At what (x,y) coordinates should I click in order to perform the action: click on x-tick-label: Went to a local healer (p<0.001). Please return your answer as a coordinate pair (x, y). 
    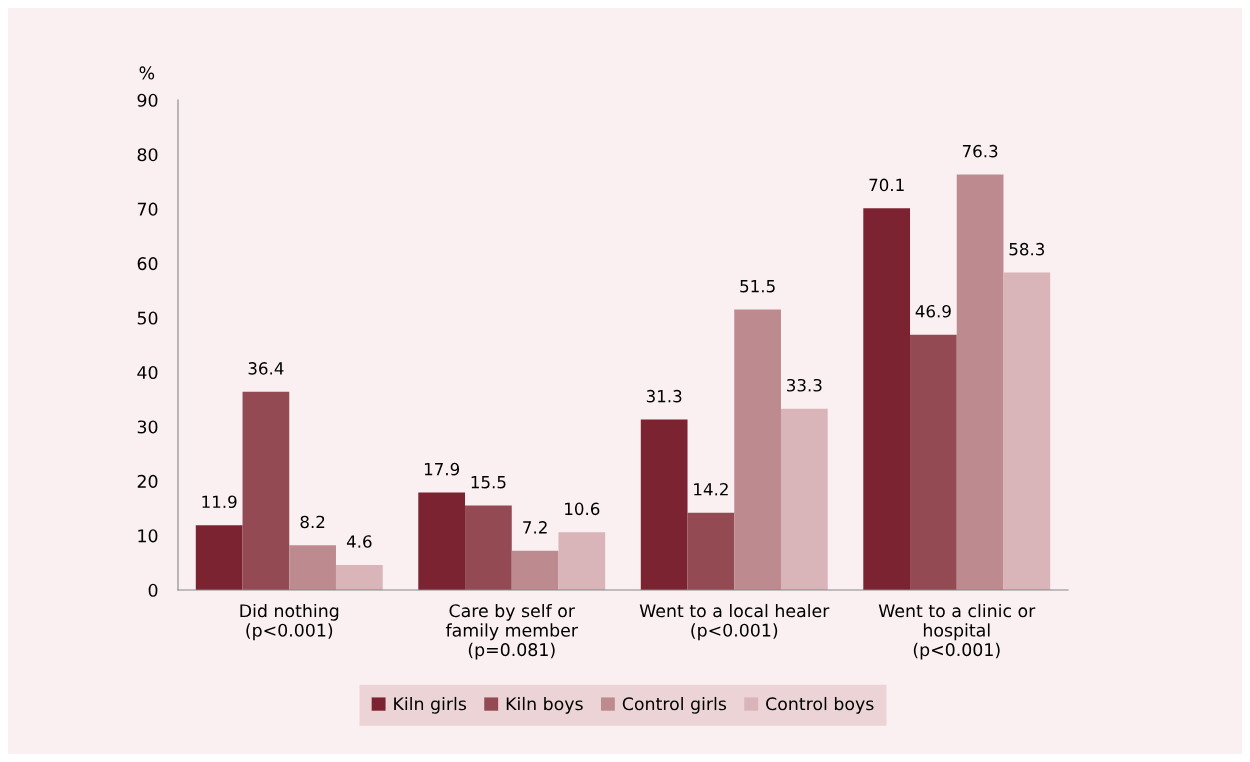
    Looking at the image, I should click on (734, 622).